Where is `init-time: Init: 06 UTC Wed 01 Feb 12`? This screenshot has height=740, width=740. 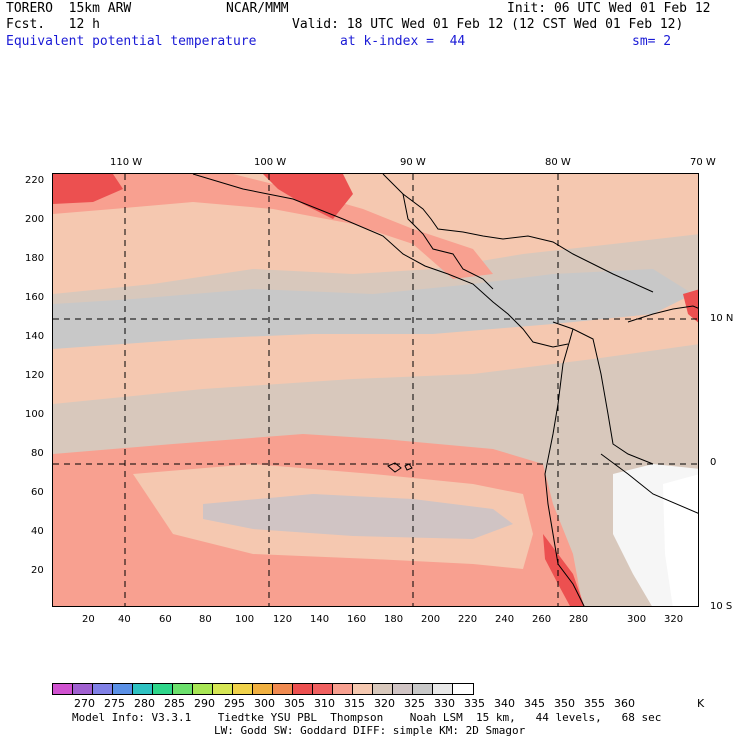
init-time: Init: 06 UTC Wed 01 Feb 12 is located at coordinates (609, 8).